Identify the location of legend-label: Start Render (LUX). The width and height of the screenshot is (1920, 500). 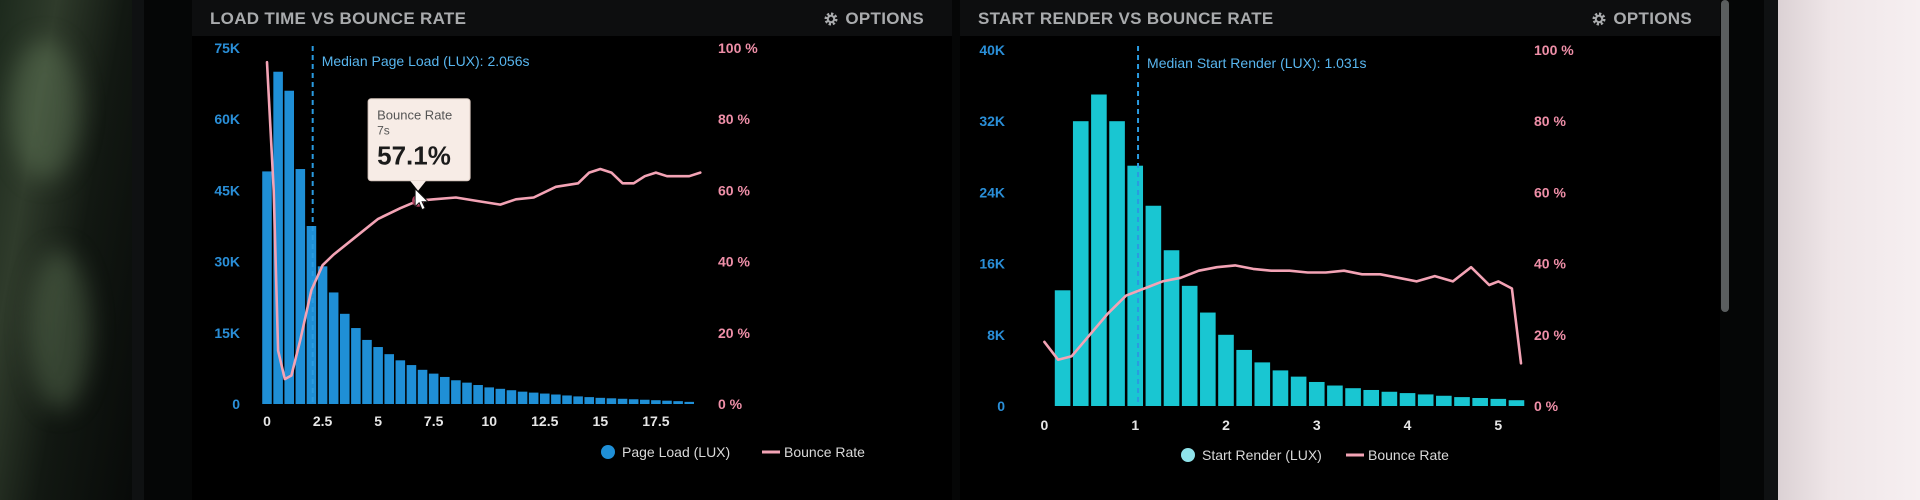
(1262, 455).